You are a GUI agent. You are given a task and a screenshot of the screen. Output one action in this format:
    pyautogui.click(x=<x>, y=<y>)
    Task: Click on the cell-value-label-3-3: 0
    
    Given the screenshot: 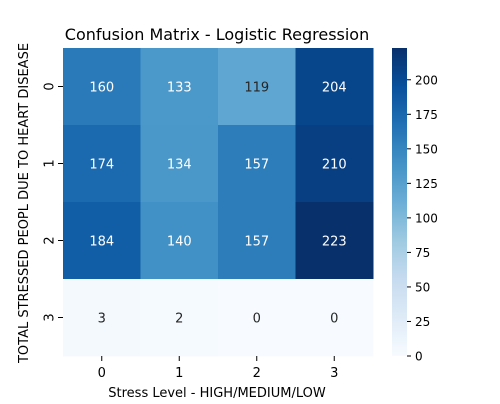 What is the action you would take?
    pyautogui.click(x=334, y=319)
    